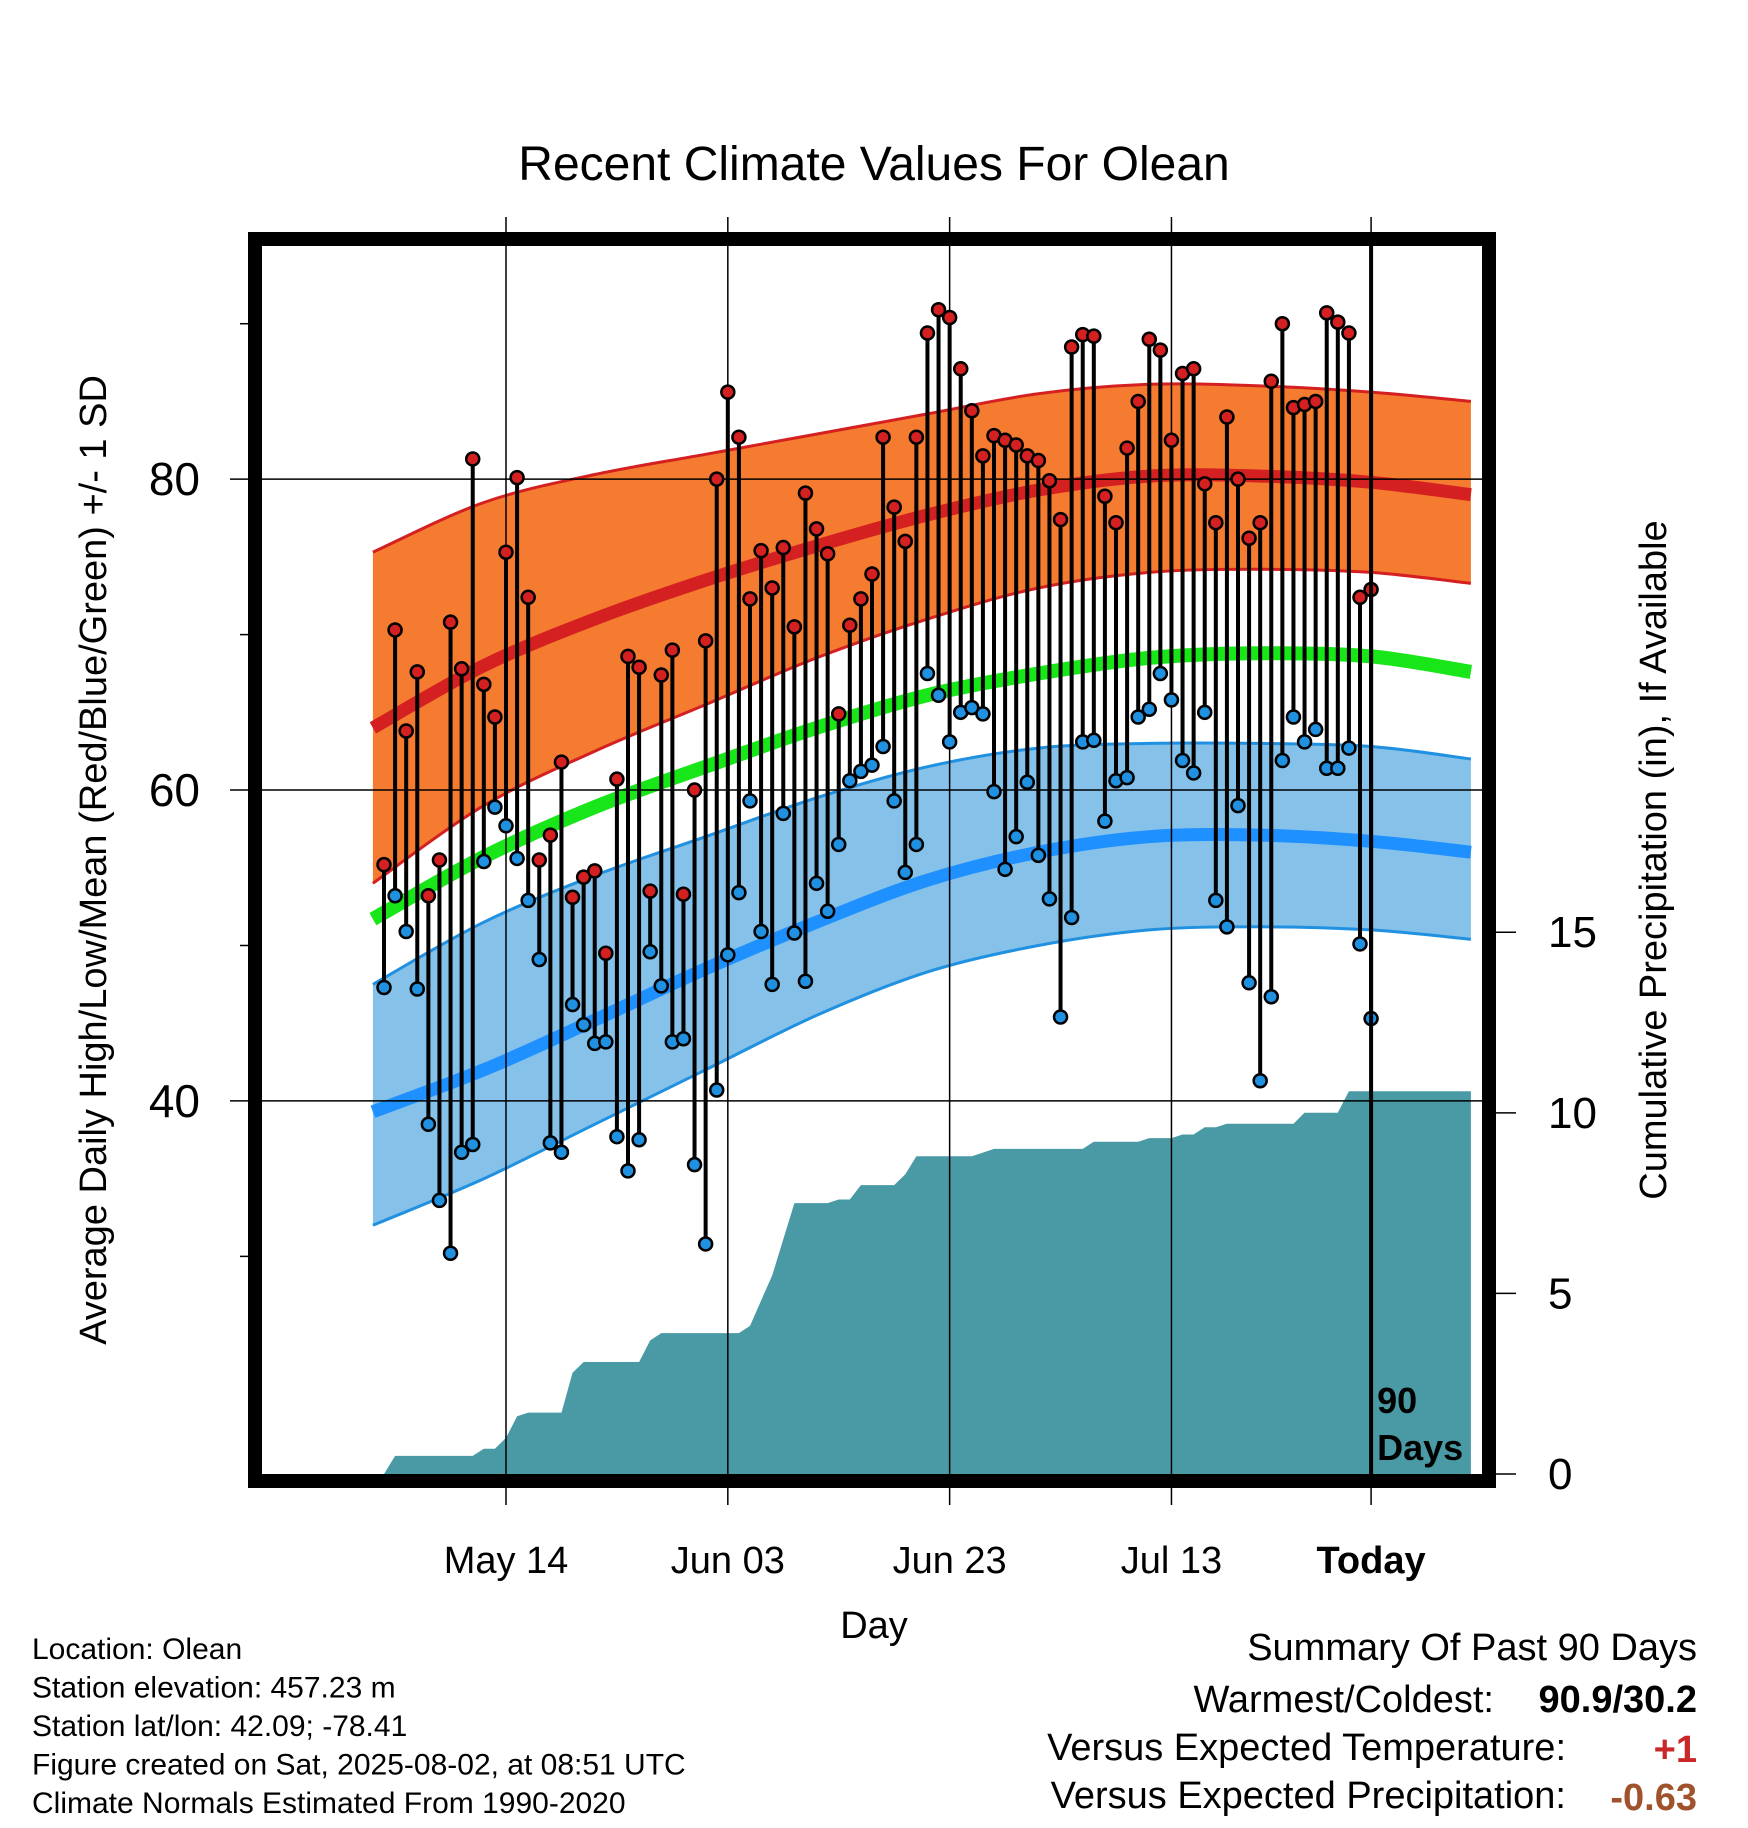 The height and width of the screenshot is (1828, 1748). I want to click on low-sd-lower-line, so click(922, 1076).